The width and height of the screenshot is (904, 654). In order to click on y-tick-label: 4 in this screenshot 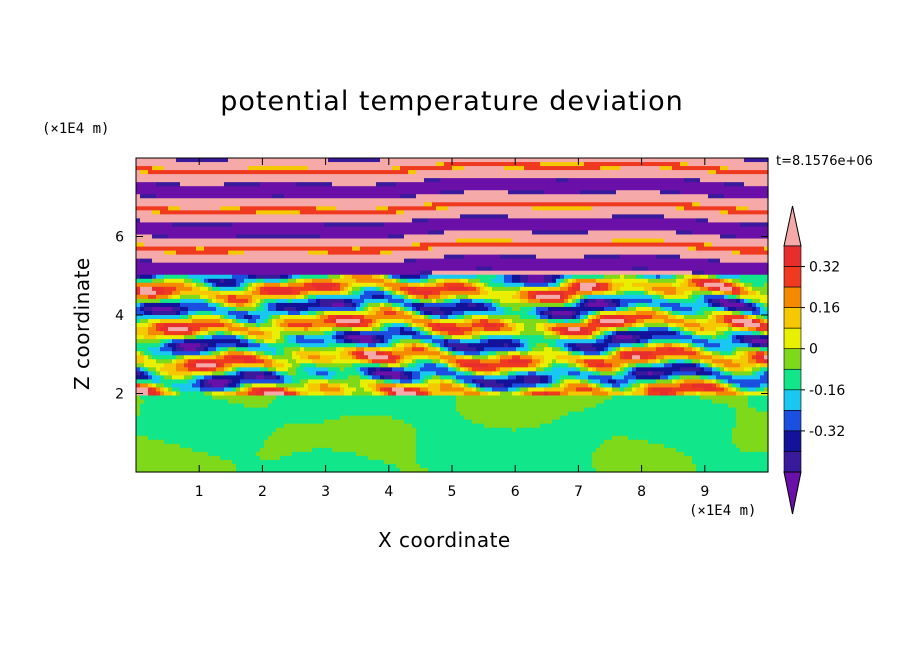, I will do `click(119, 316)`.